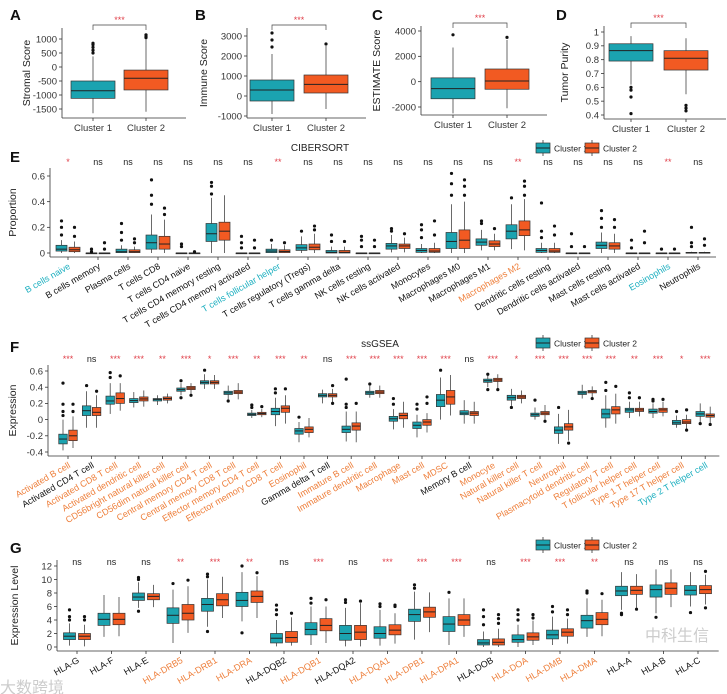  I want to click on y-tick-label: 0.2, so click(38, 228).